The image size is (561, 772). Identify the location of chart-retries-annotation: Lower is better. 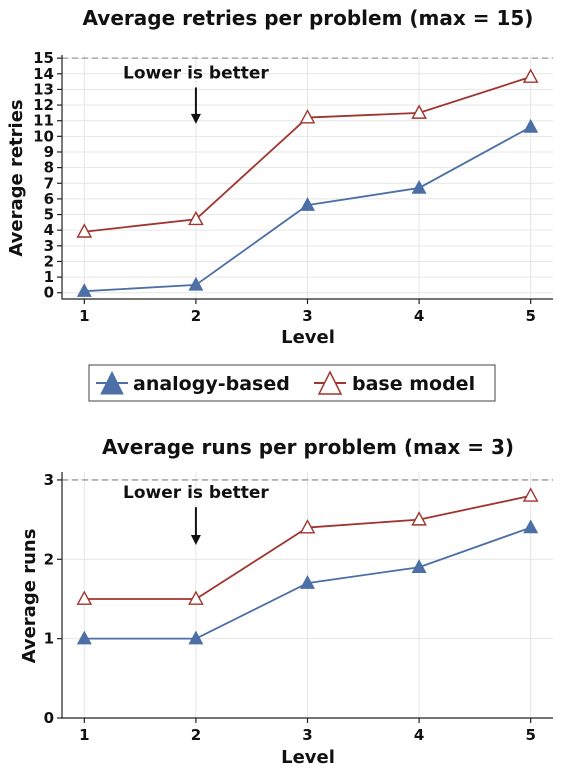
(196, 73).